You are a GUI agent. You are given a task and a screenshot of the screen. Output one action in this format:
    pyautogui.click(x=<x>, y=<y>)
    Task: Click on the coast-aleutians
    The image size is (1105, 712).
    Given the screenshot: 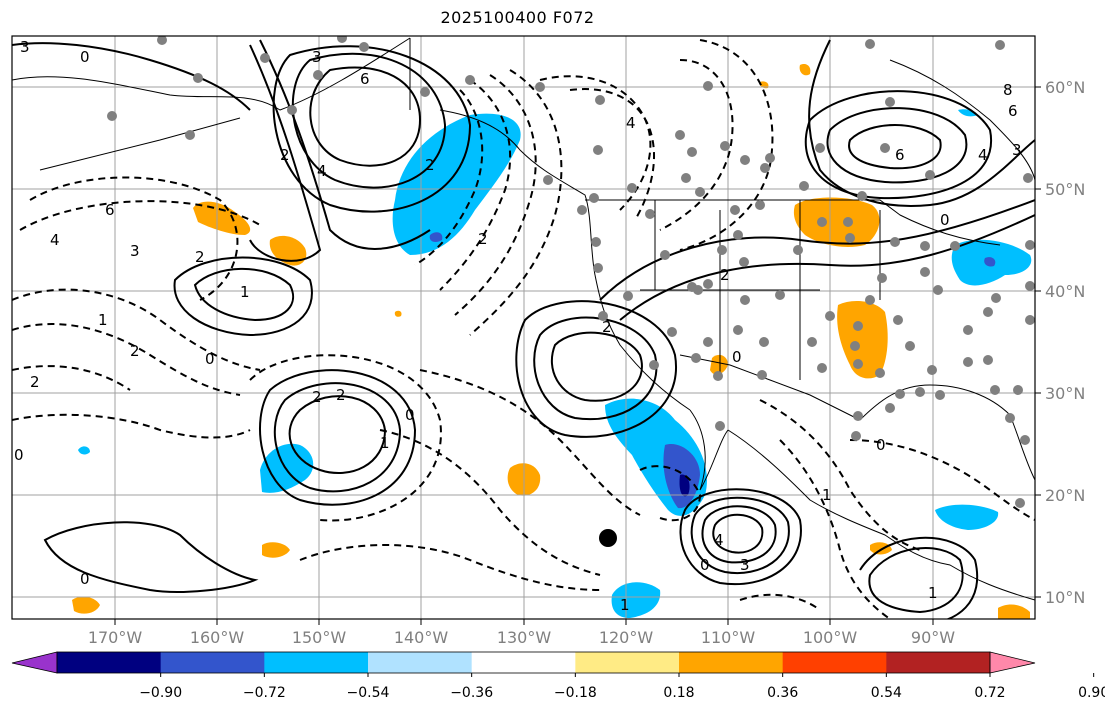 What is the action you would take?
    pyautogui.click(x=140, y=144)
    